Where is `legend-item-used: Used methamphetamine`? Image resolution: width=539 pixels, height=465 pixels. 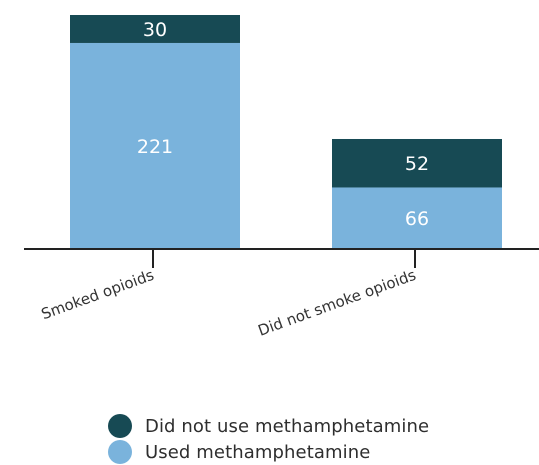
legend-item-used: Used methamphetamine is located at coordinates (318, 452).